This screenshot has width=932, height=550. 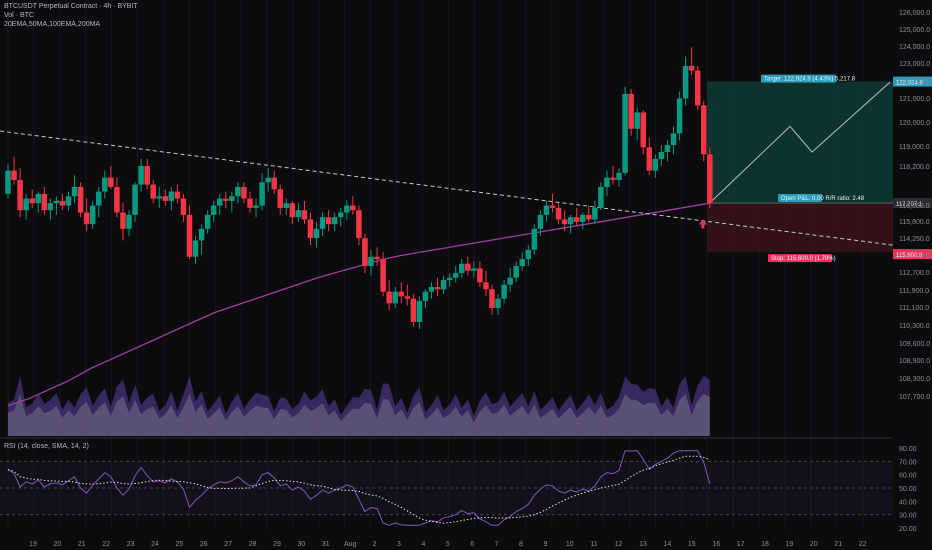 I want to click on time-axis-label: 8, so click(x=521, y=544).